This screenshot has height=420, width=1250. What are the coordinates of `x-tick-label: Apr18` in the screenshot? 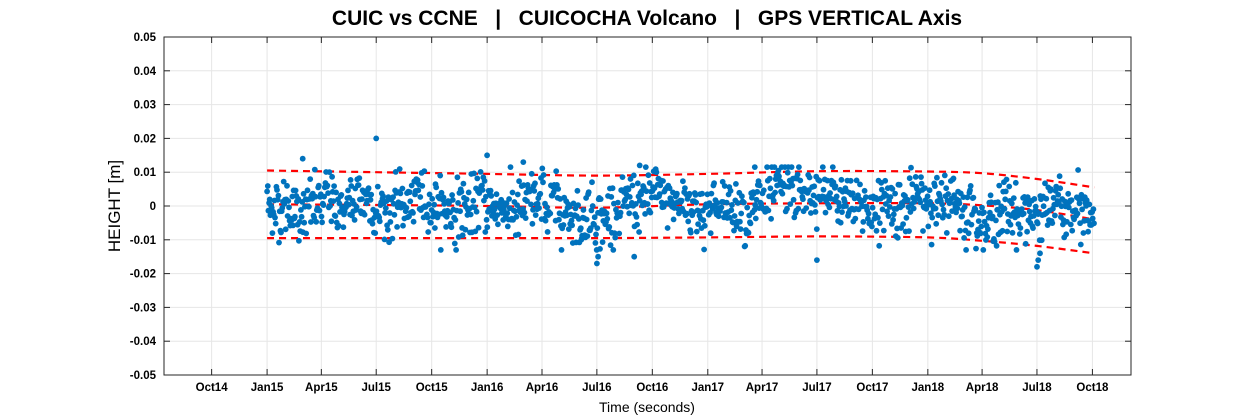 It's located at (982, 388).